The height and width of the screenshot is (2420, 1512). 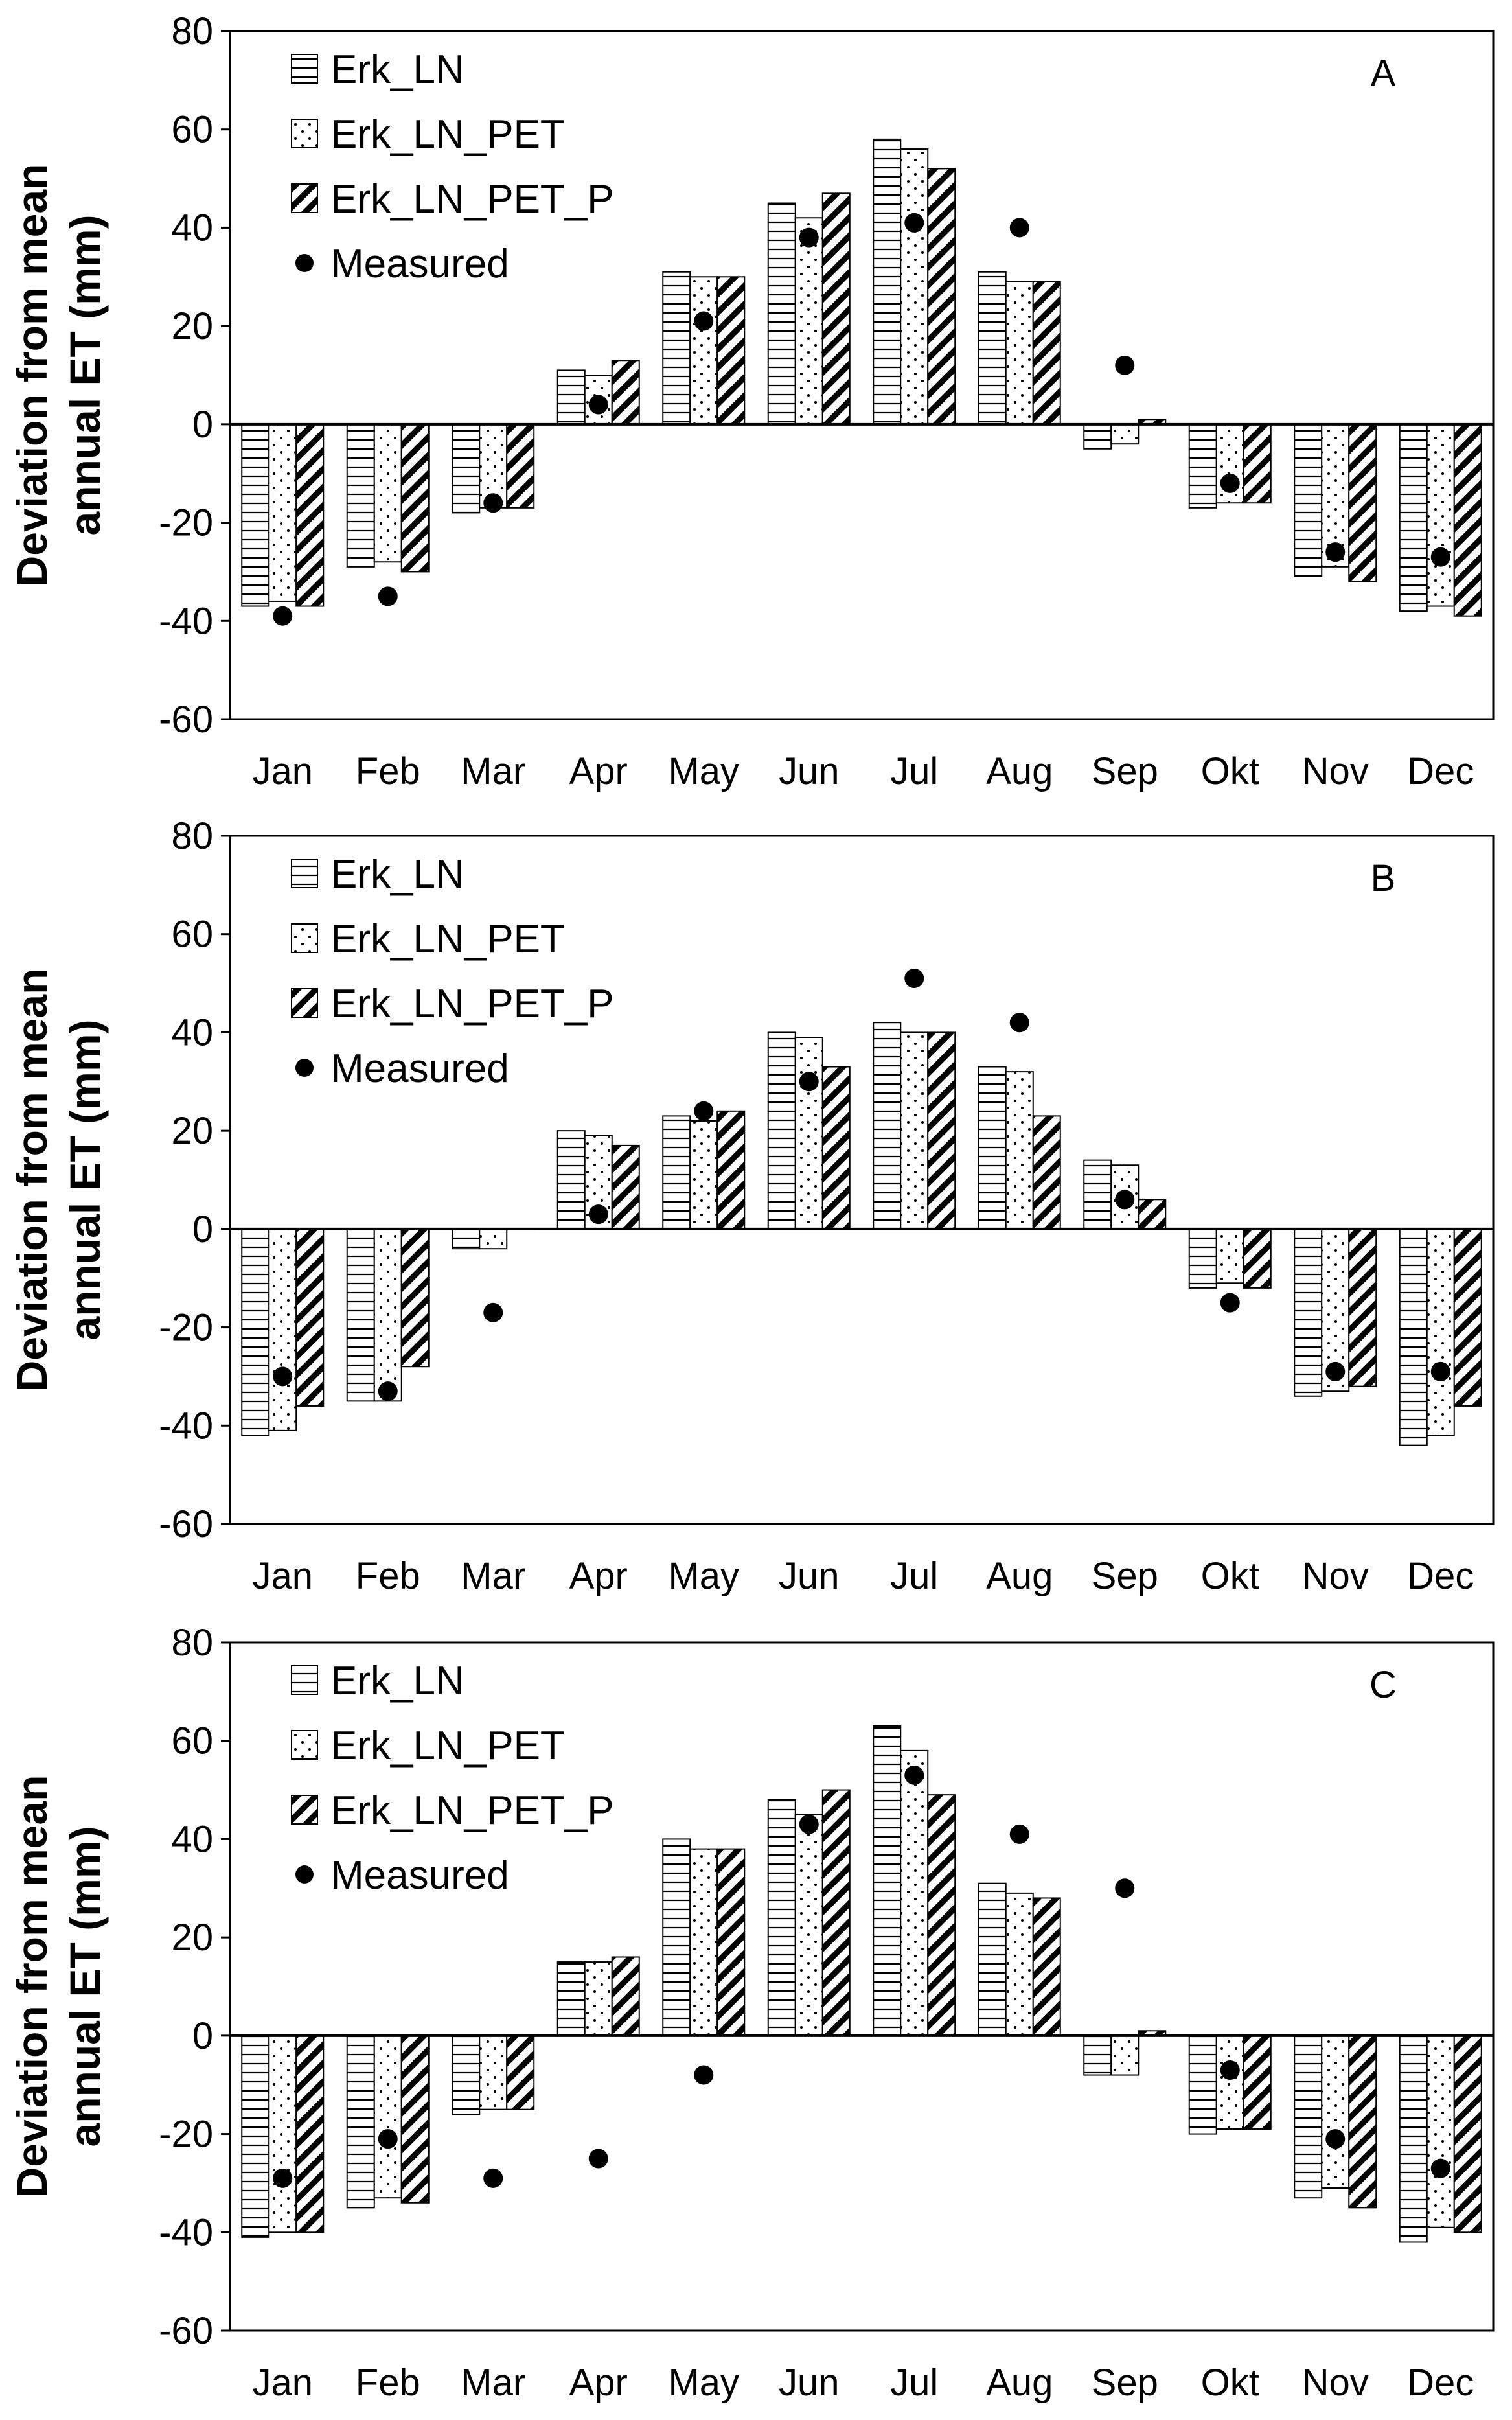 I want to click on bar-erk-ln-pet-okt, so click(x=1229, y=1256).